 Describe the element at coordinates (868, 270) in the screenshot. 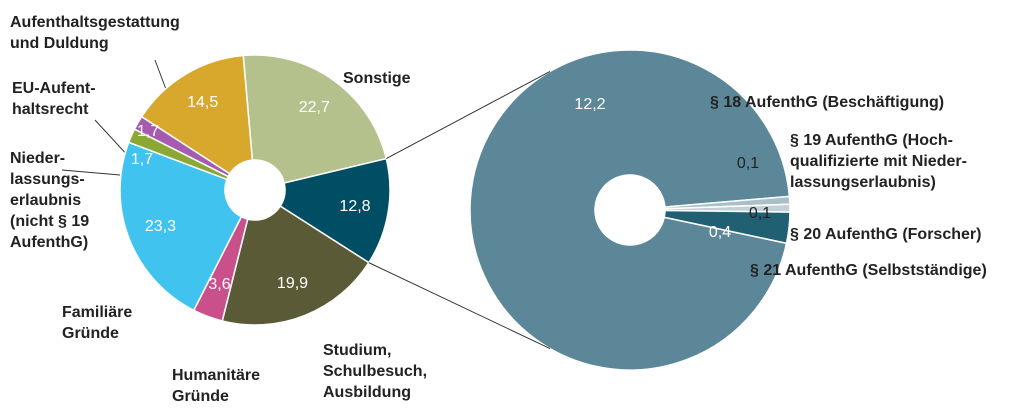

I see `category-label: § 21 AufenthG (Selbstständige)` at that location.